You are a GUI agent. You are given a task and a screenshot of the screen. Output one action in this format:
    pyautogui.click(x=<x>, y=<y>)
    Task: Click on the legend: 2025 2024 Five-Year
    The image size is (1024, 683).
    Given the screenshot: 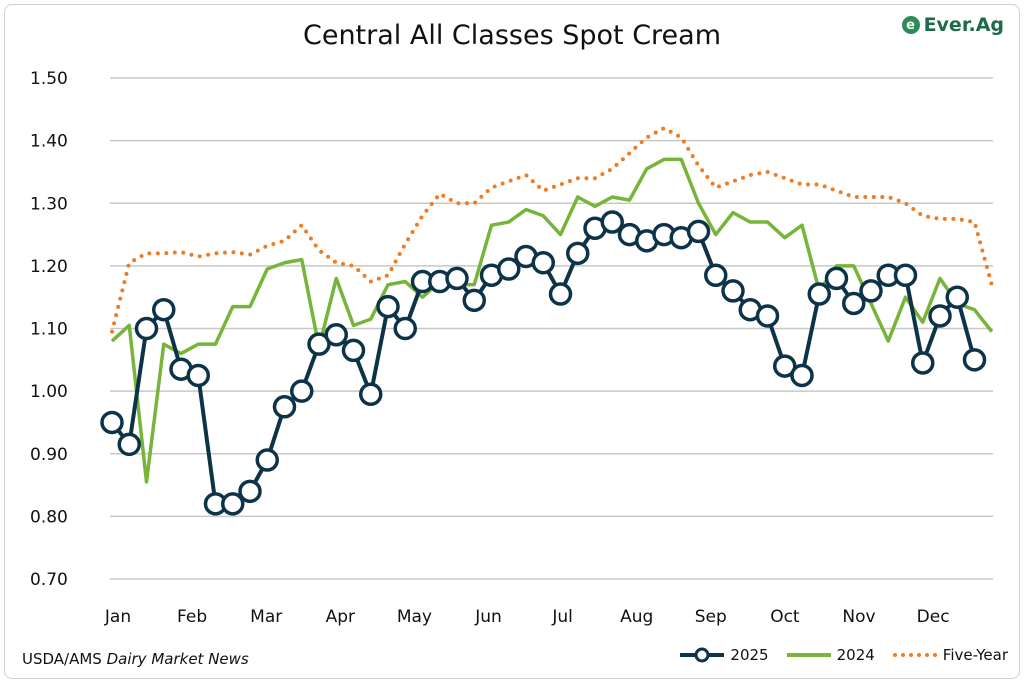 What is the action you would take?
    pyautogui.click(x=844, y=655)
    